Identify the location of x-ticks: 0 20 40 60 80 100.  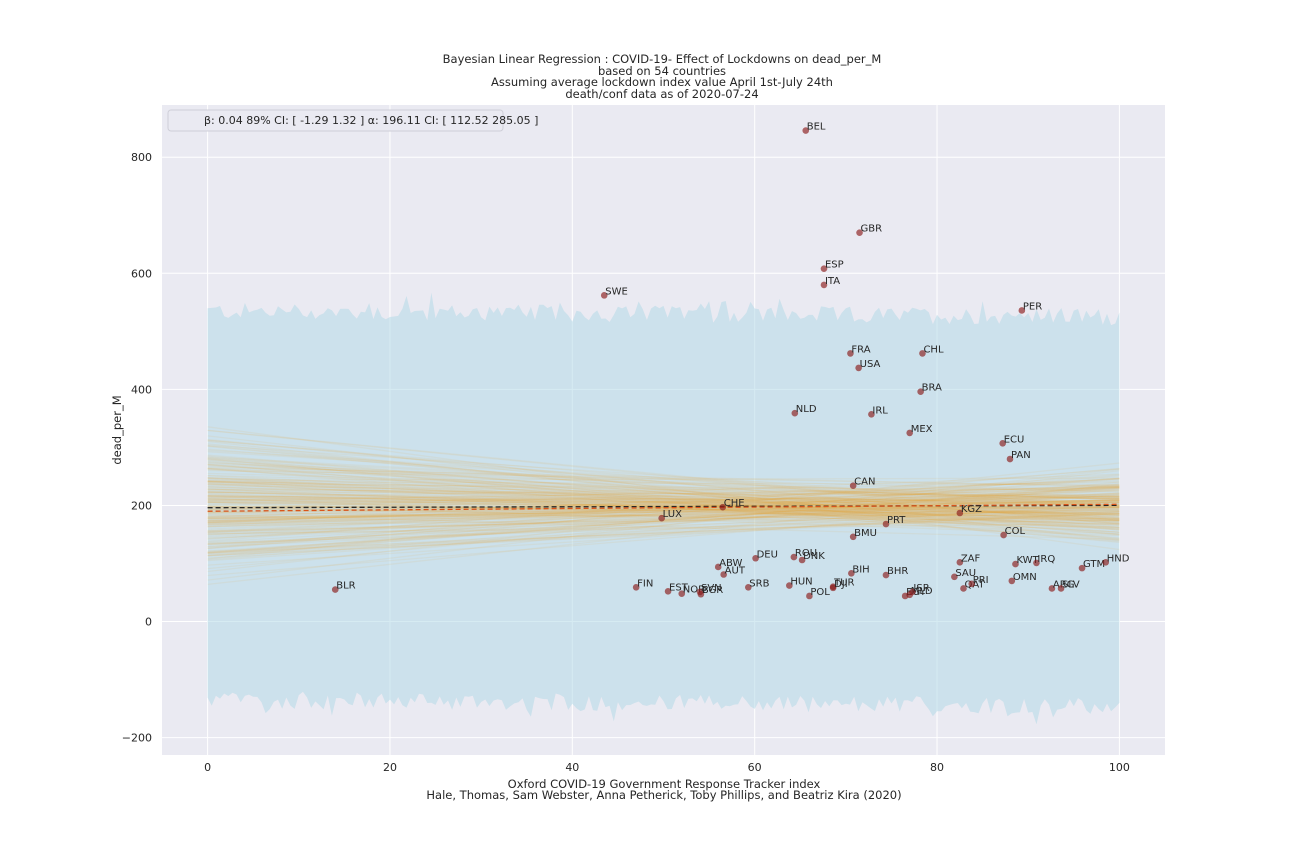
(667, 767).